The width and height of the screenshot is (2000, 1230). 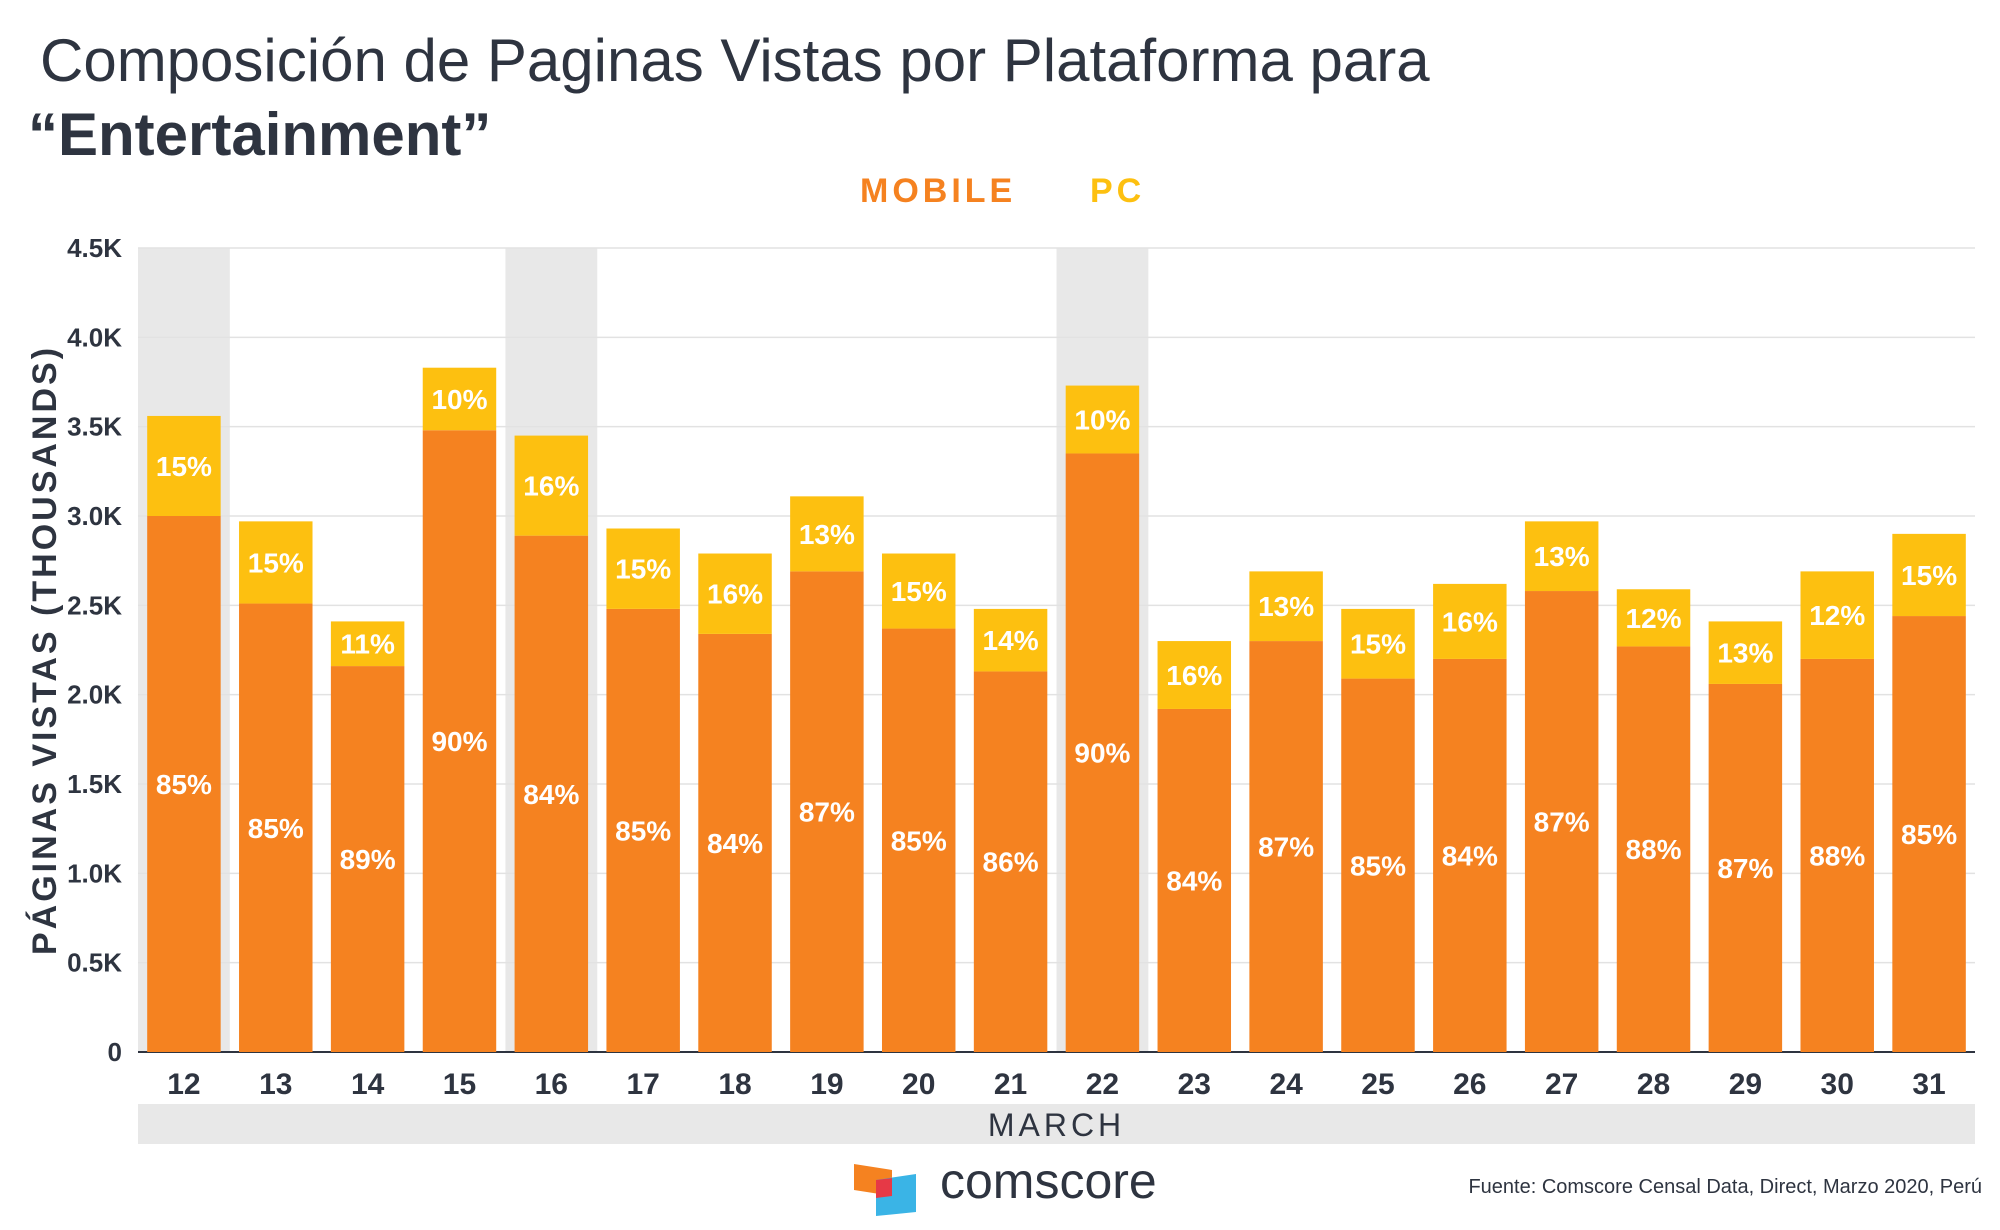 I want to click on x-tick-label: 27, so click(x=1561, y=1084).